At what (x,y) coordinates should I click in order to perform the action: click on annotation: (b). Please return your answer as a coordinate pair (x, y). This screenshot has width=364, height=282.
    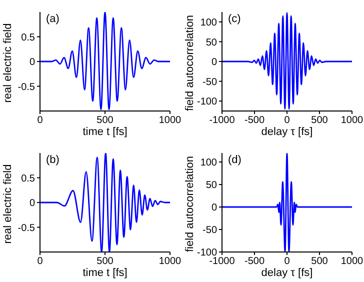
    Looking at the image, I should click on (53, 160).